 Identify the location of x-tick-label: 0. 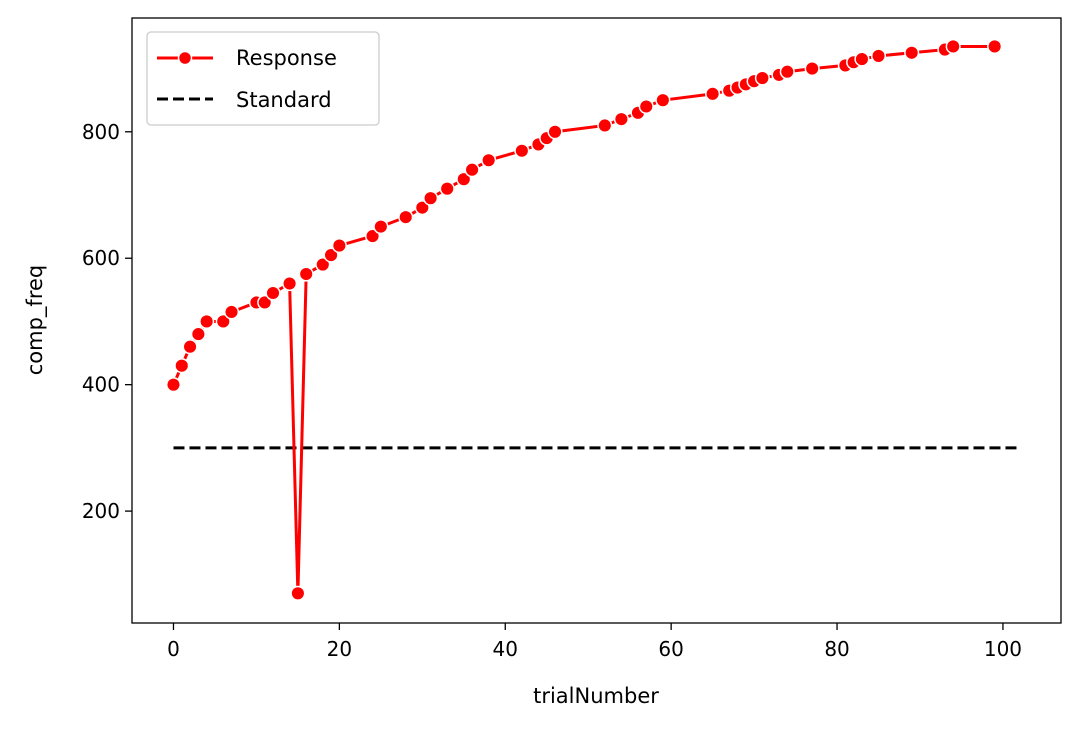
(173, 649).